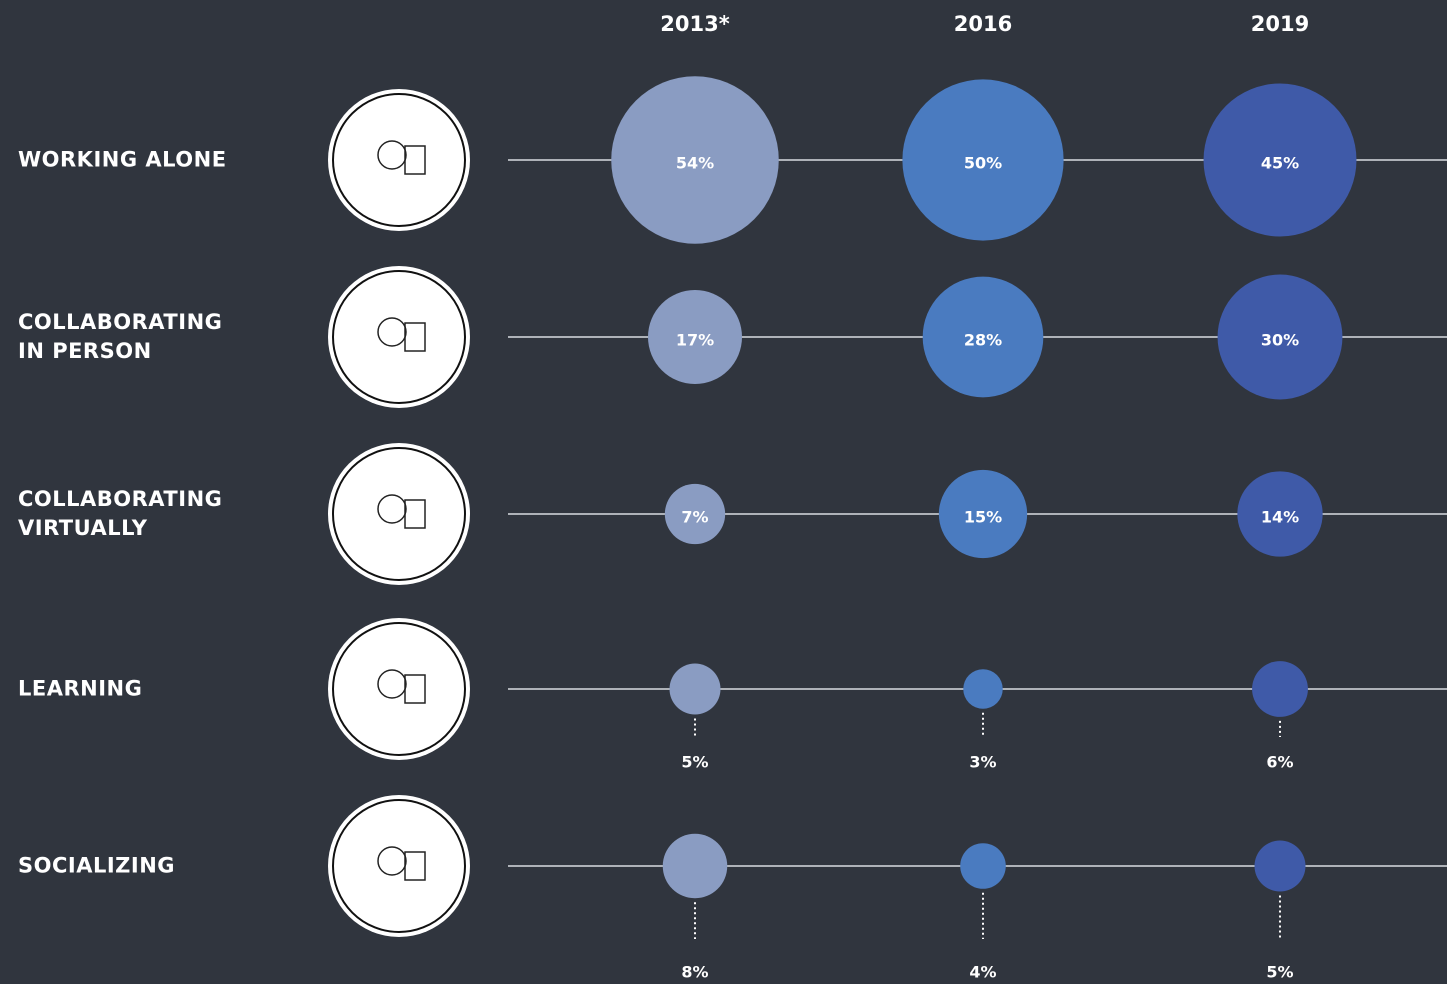 The image size is (1447, 984). Describe the element at coordinates (982, 972) in the screenshot. I see `value-label: 4%` at that location.